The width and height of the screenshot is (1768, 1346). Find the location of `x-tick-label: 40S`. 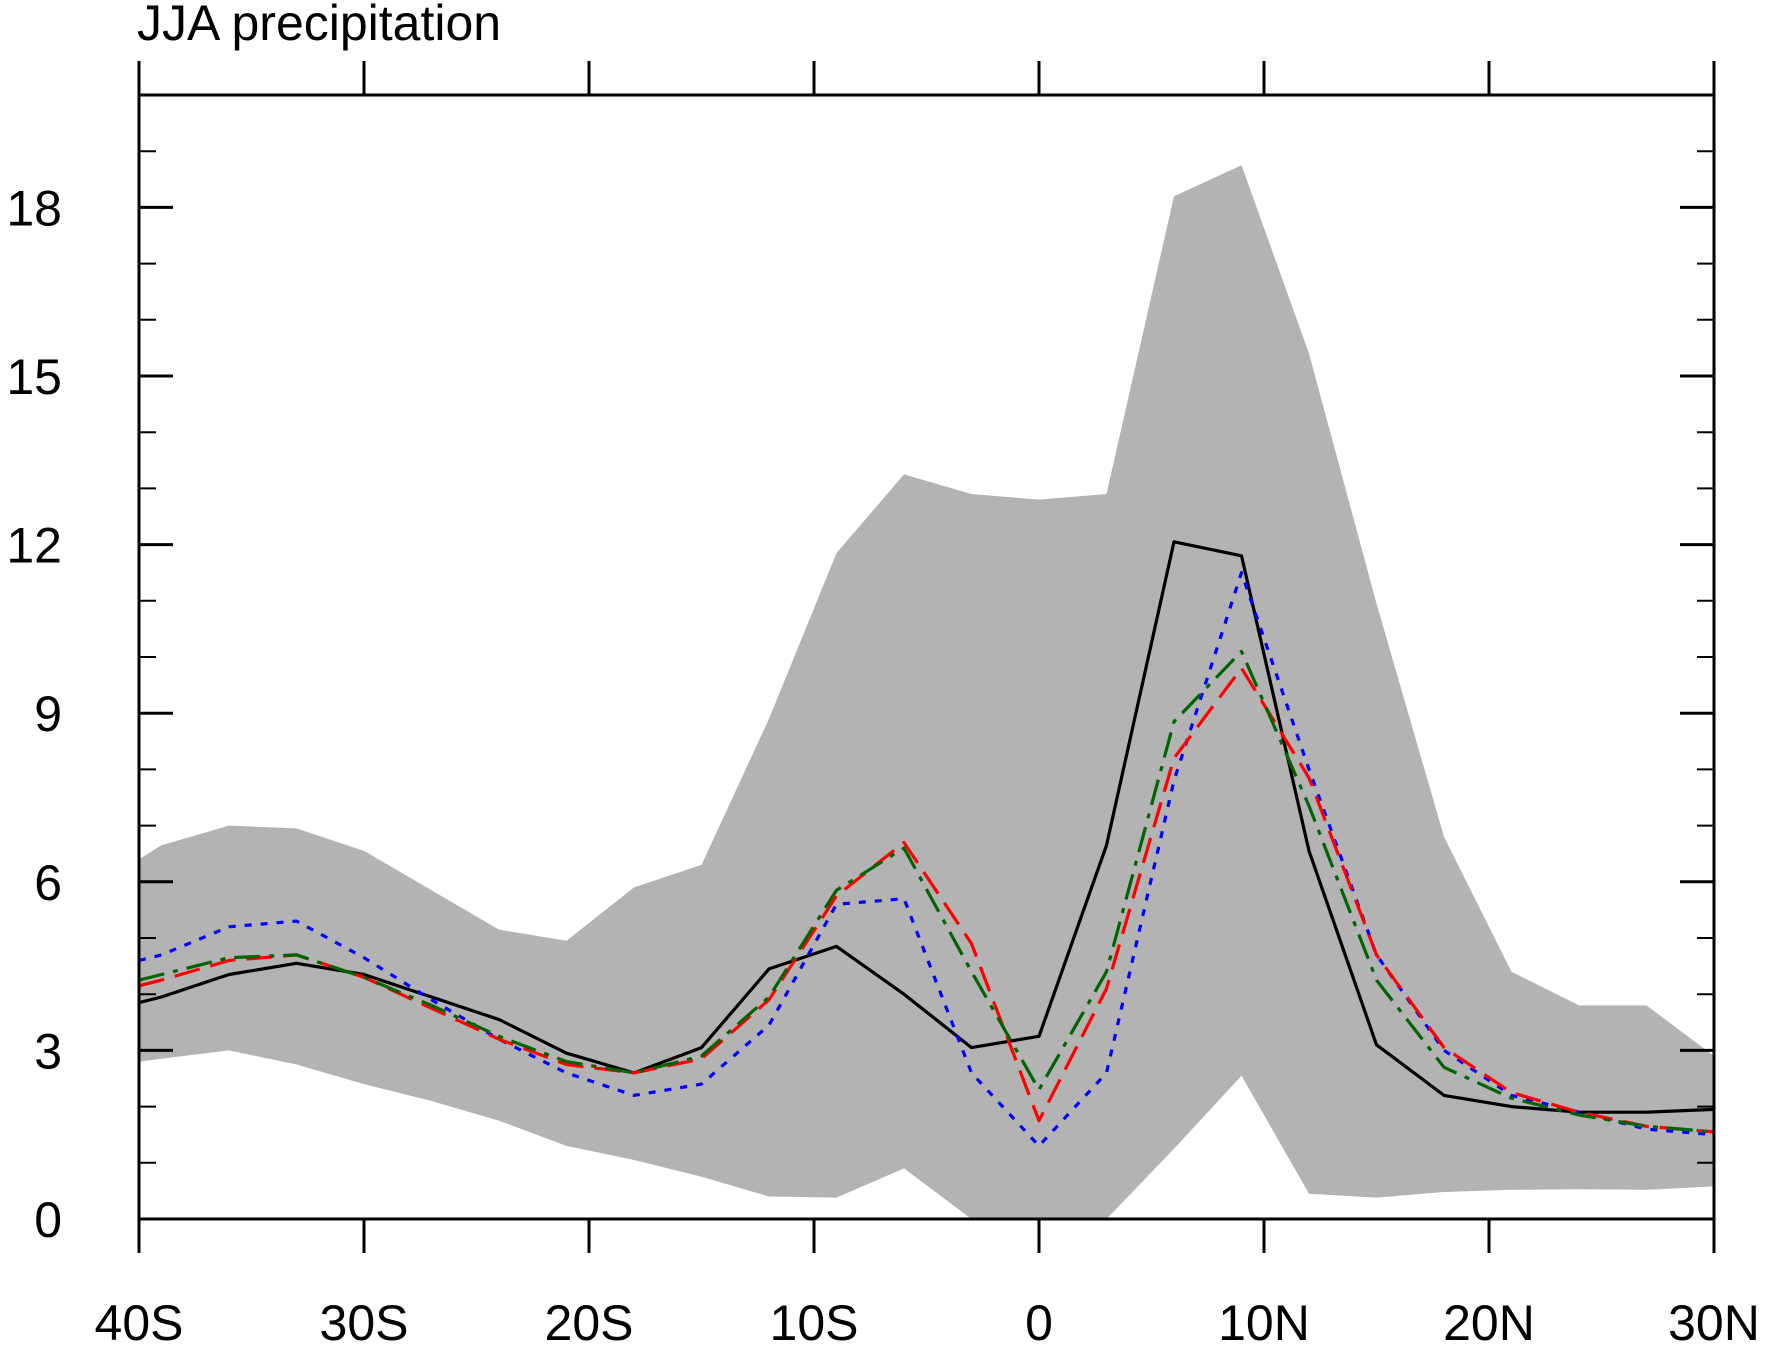

x-tick-label: 40S is located at coordinates (139, 1320).